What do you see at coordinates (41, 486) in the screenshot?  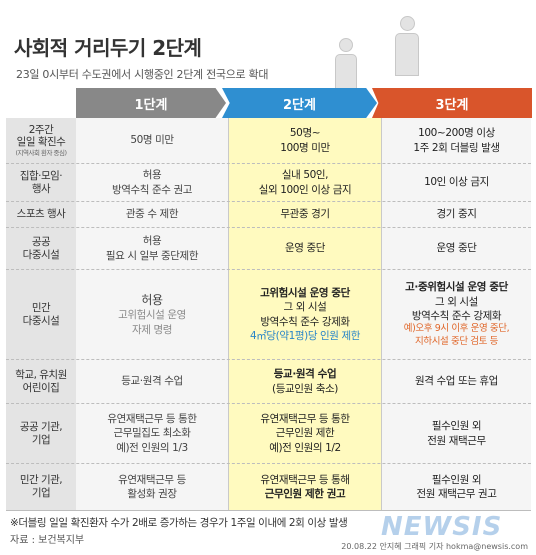 I see `row-label: 민간 기관, 기업` at bounding box center [41, 486].